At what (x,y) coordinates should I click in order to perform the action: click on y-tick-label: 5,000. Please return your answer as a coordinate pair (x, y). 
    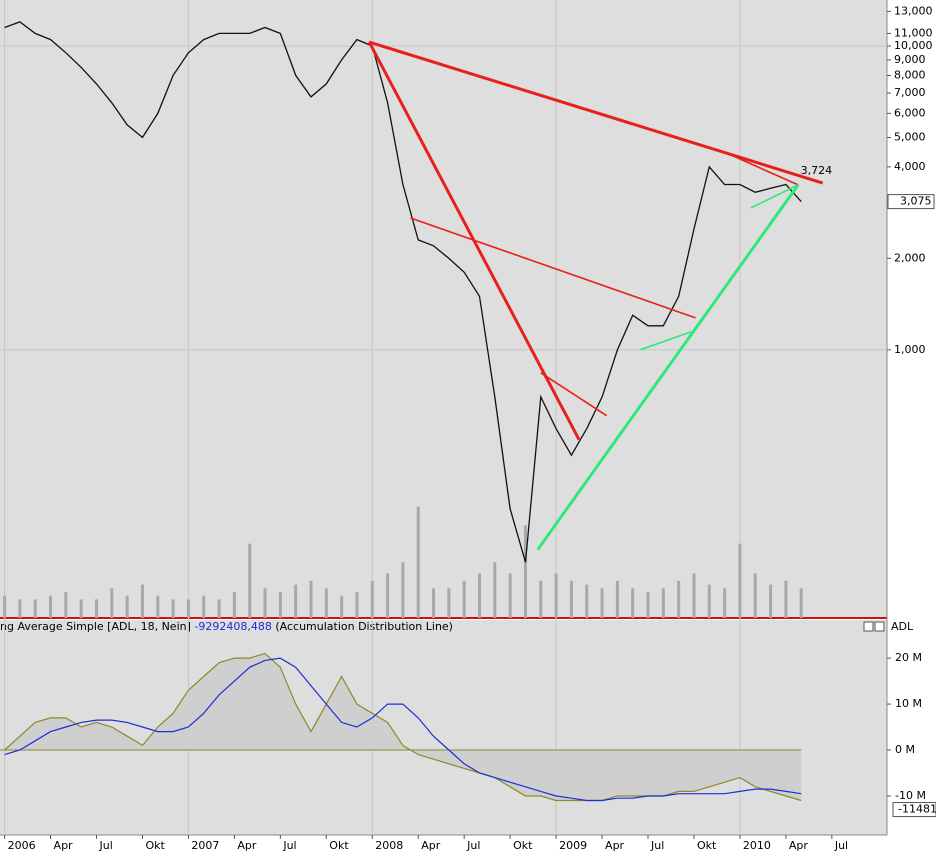
    Looking at the image, I should click on (910, 136).